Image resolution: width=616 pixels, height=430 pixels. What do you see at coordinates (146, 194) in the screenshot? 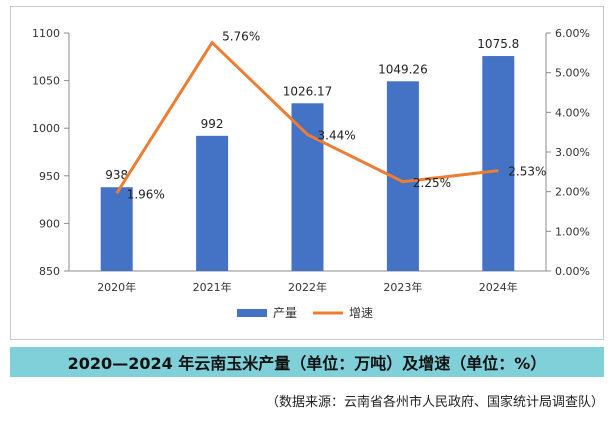
I see `growth-value-label: 1.96%` at bounding box center [146, 194].